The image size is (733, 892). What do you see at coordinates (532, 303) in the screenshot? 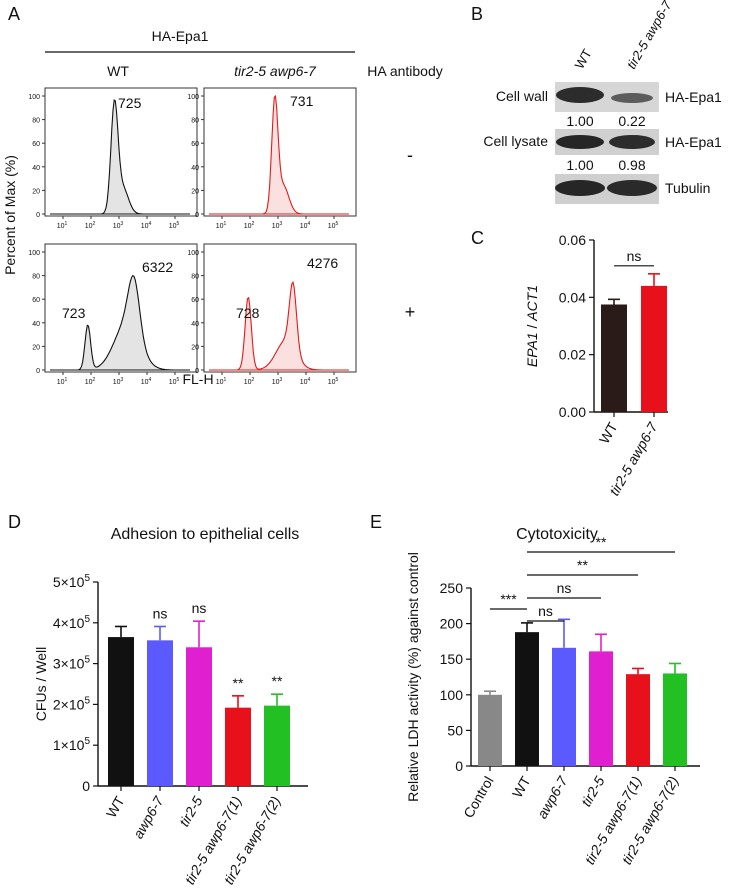
I see `ylabel-gene2: ACT1` at bounding box center [532, 303].